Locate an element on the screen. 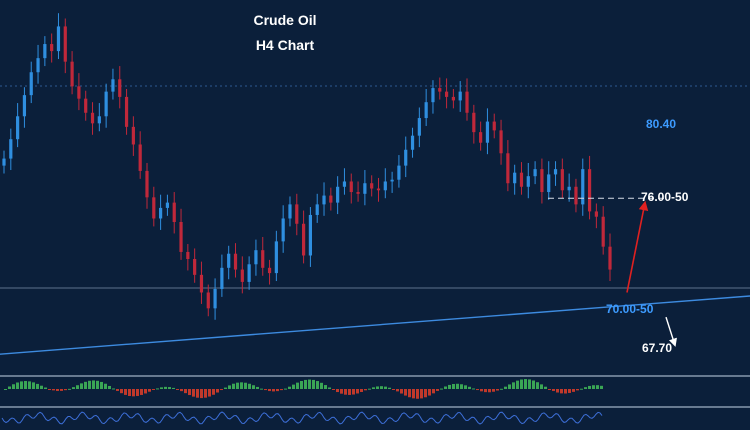 The image size is (750, 430). chart-subtitle: H4 Chart is located at coordinates (285, 45).